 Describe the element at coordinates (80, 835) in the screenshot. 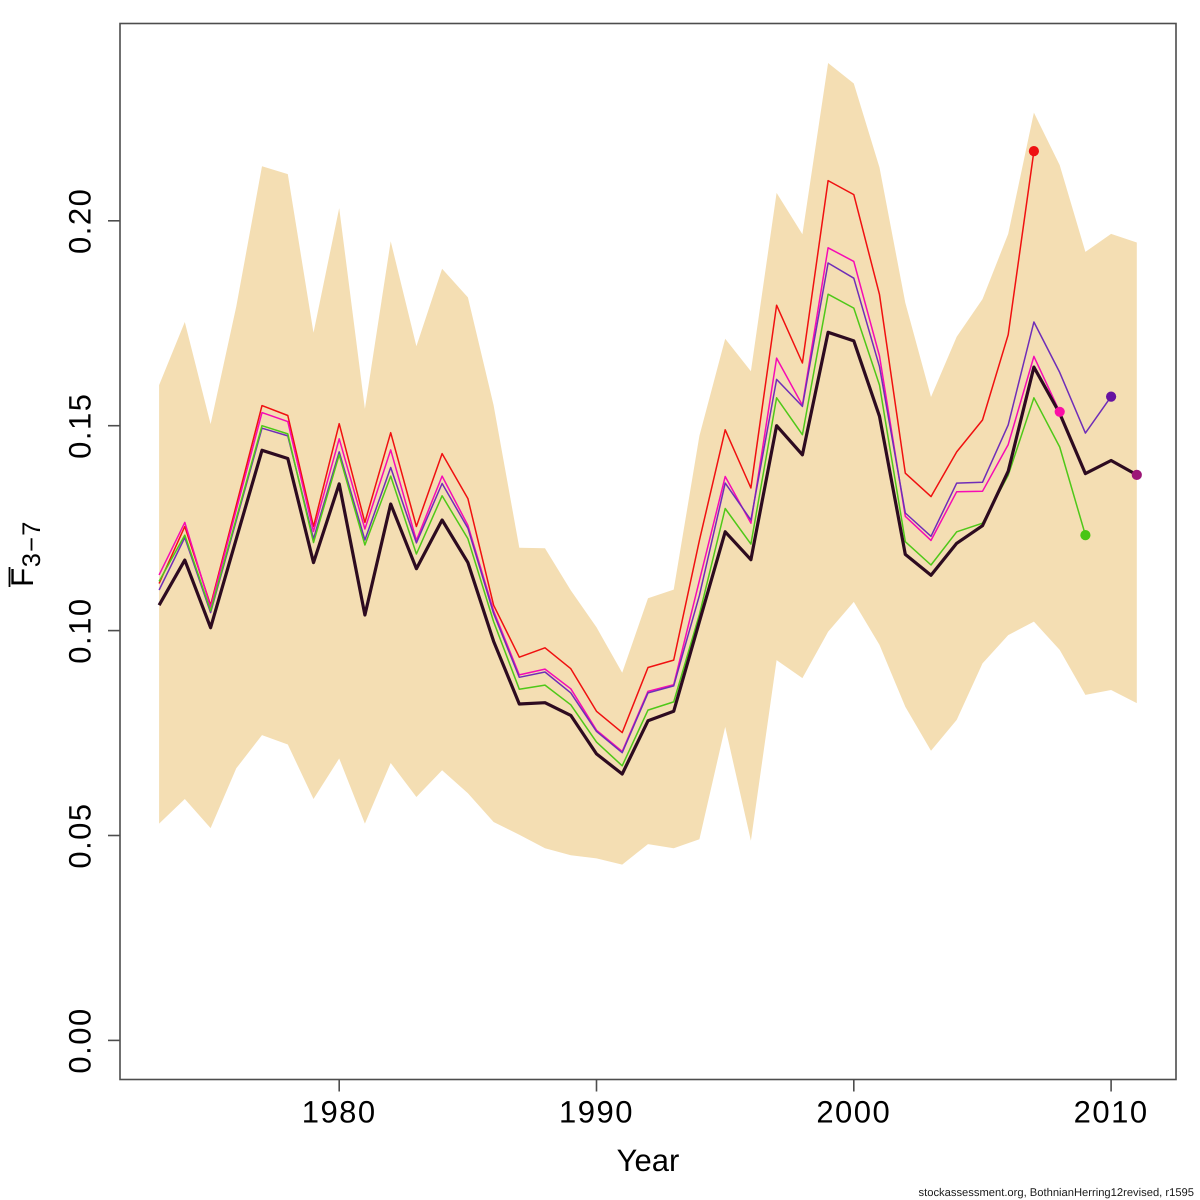

I see `svg-text: 0.05` at that location.